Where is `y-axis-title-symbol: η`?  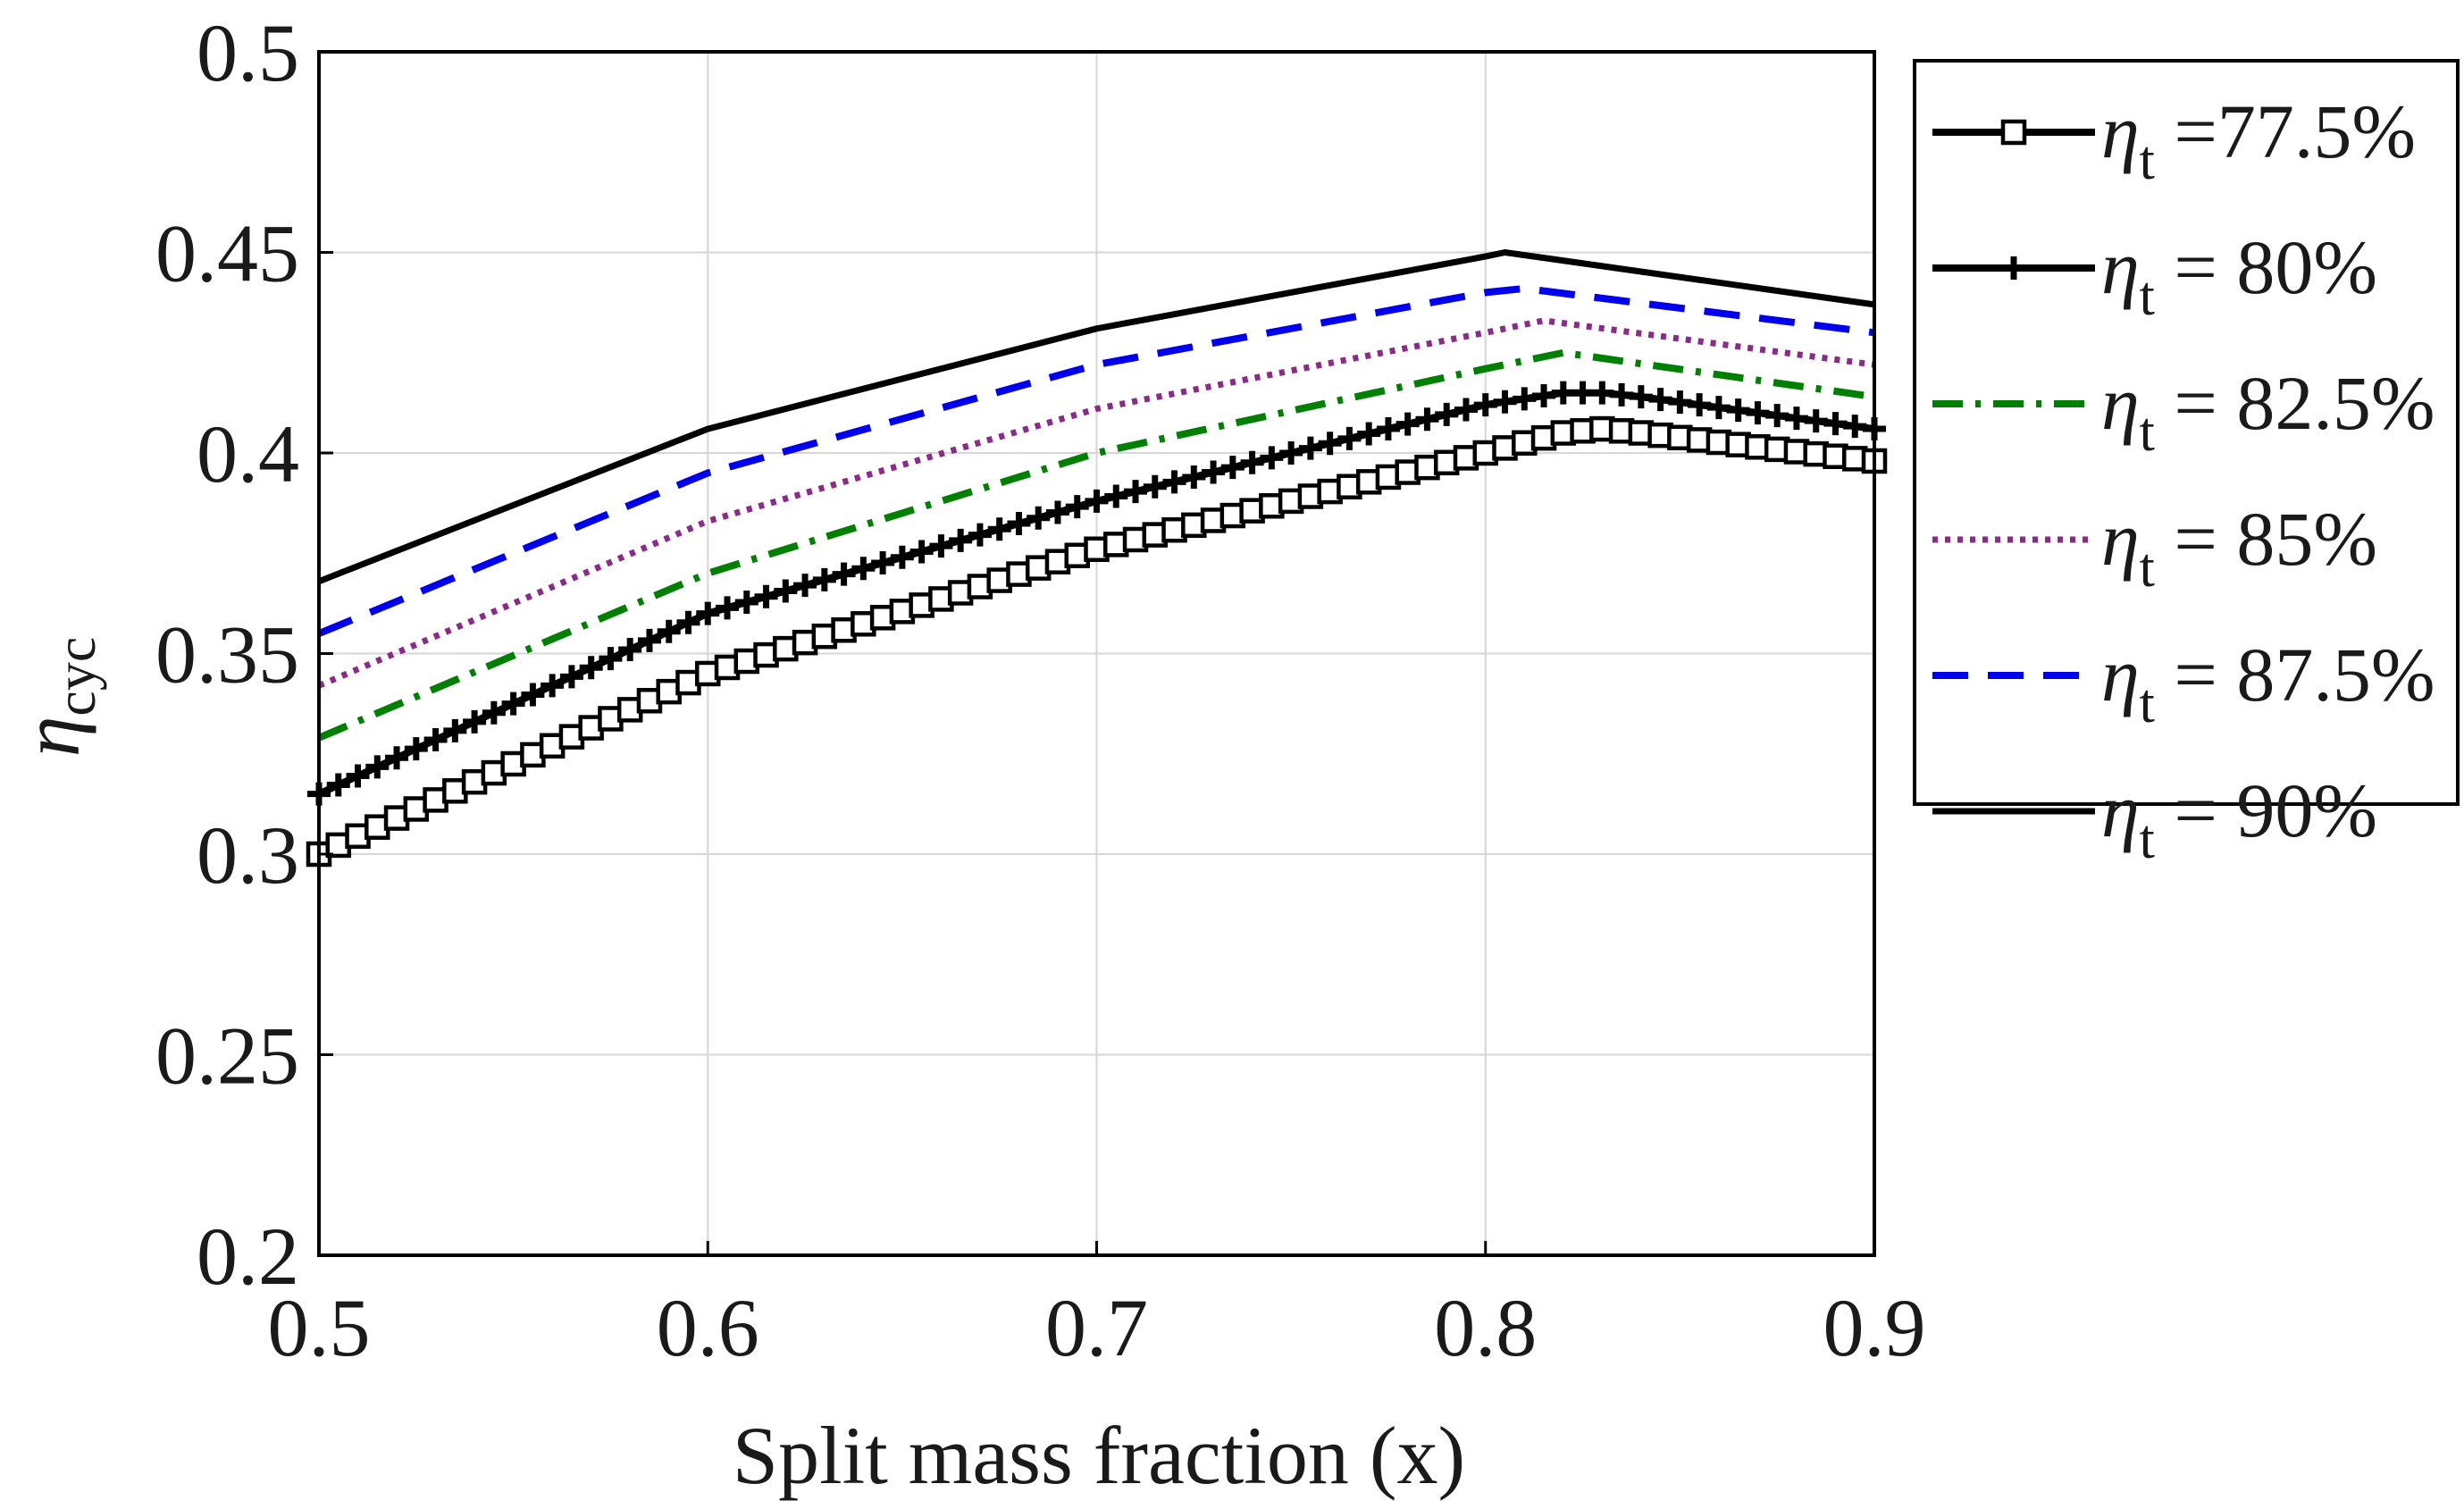 y-axis-title-symbol: η is located at coordinates (51, 737).